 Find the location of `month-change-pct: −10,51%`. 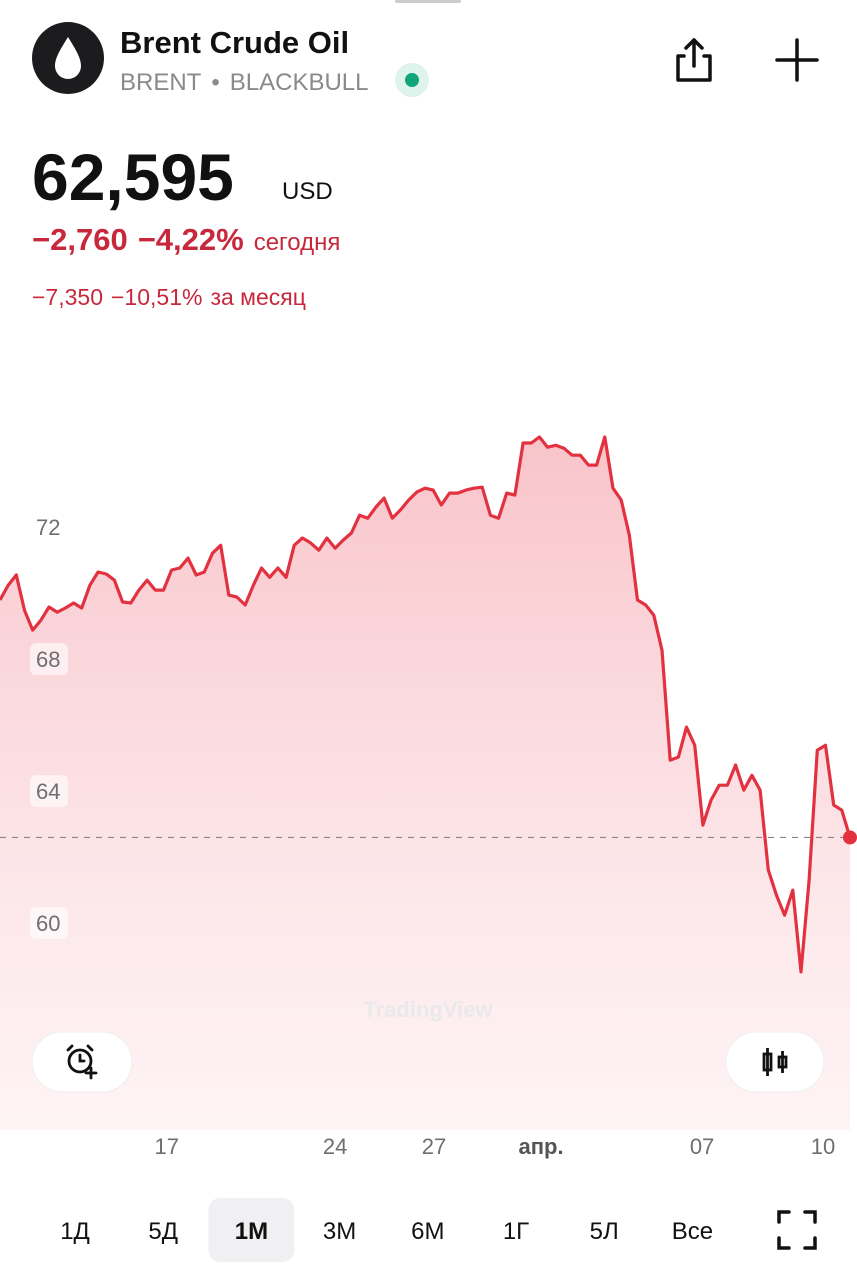

month-change-pct: −10,51% is located at coordinates (156, 297).